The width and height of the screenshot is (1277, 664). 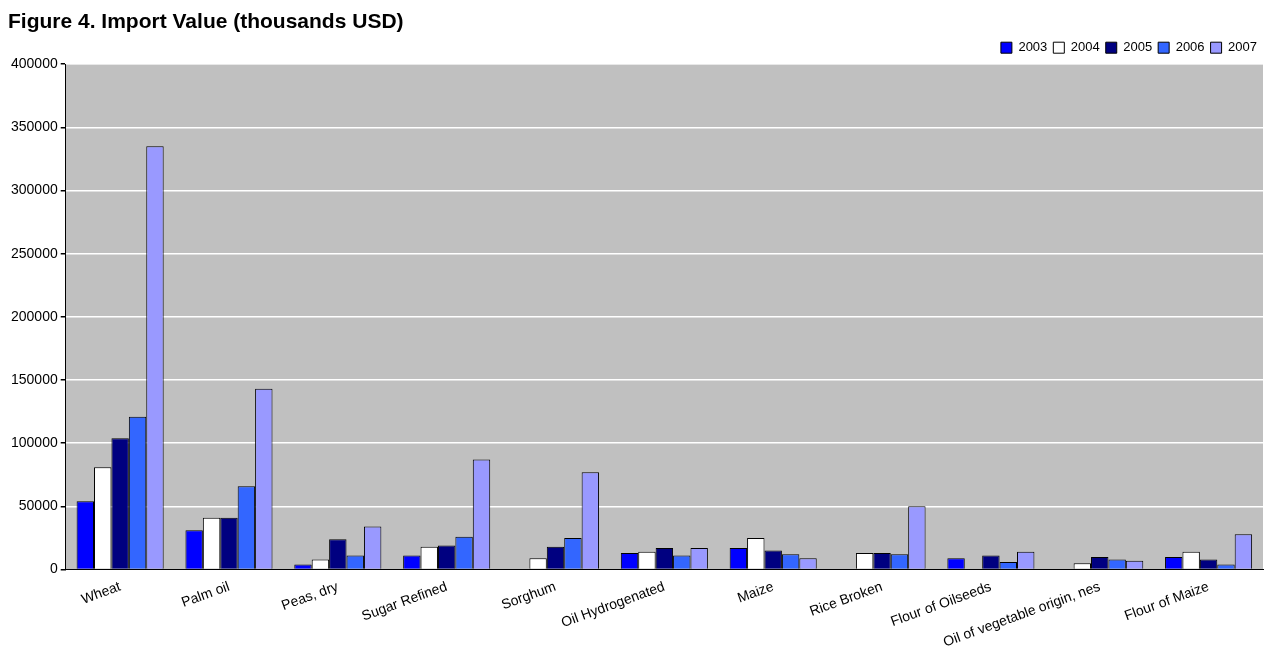 I want to click on x-tick-label: Peas, dry, so click(x=310, y=595).